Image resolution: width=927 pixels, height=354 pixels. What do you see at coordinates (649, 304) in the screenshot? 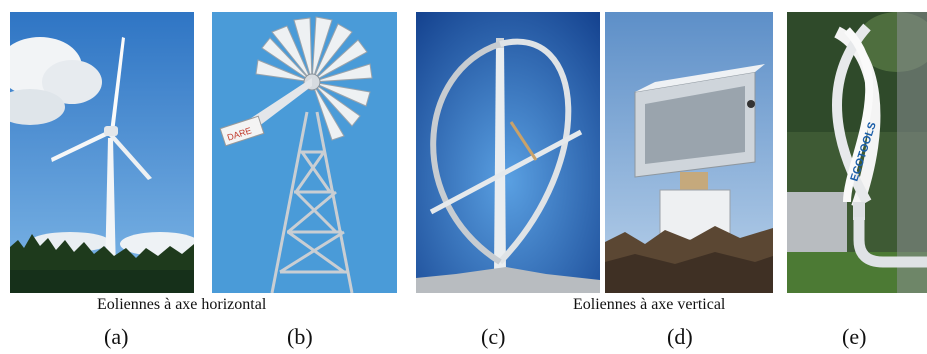
I see `caption-vertical-axis: Eoliennes à axe vertical` at bounding box center [649, 304].